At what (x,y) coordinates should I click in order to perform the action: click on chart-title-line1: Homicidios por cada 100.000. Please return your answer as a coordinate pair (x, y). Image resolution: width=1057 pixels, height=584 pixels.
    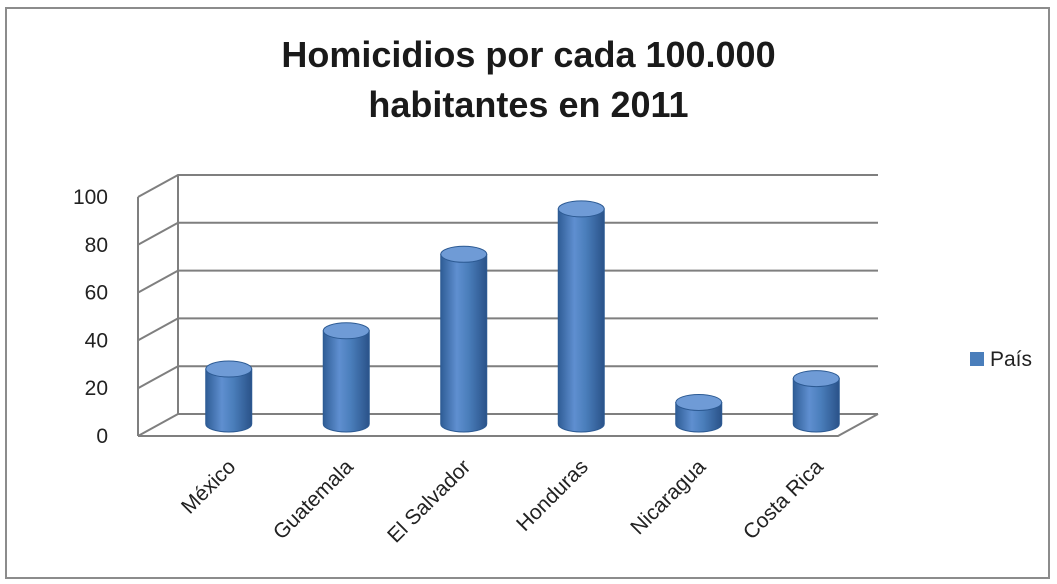
    Looking at the image, I should click on (528, 54).